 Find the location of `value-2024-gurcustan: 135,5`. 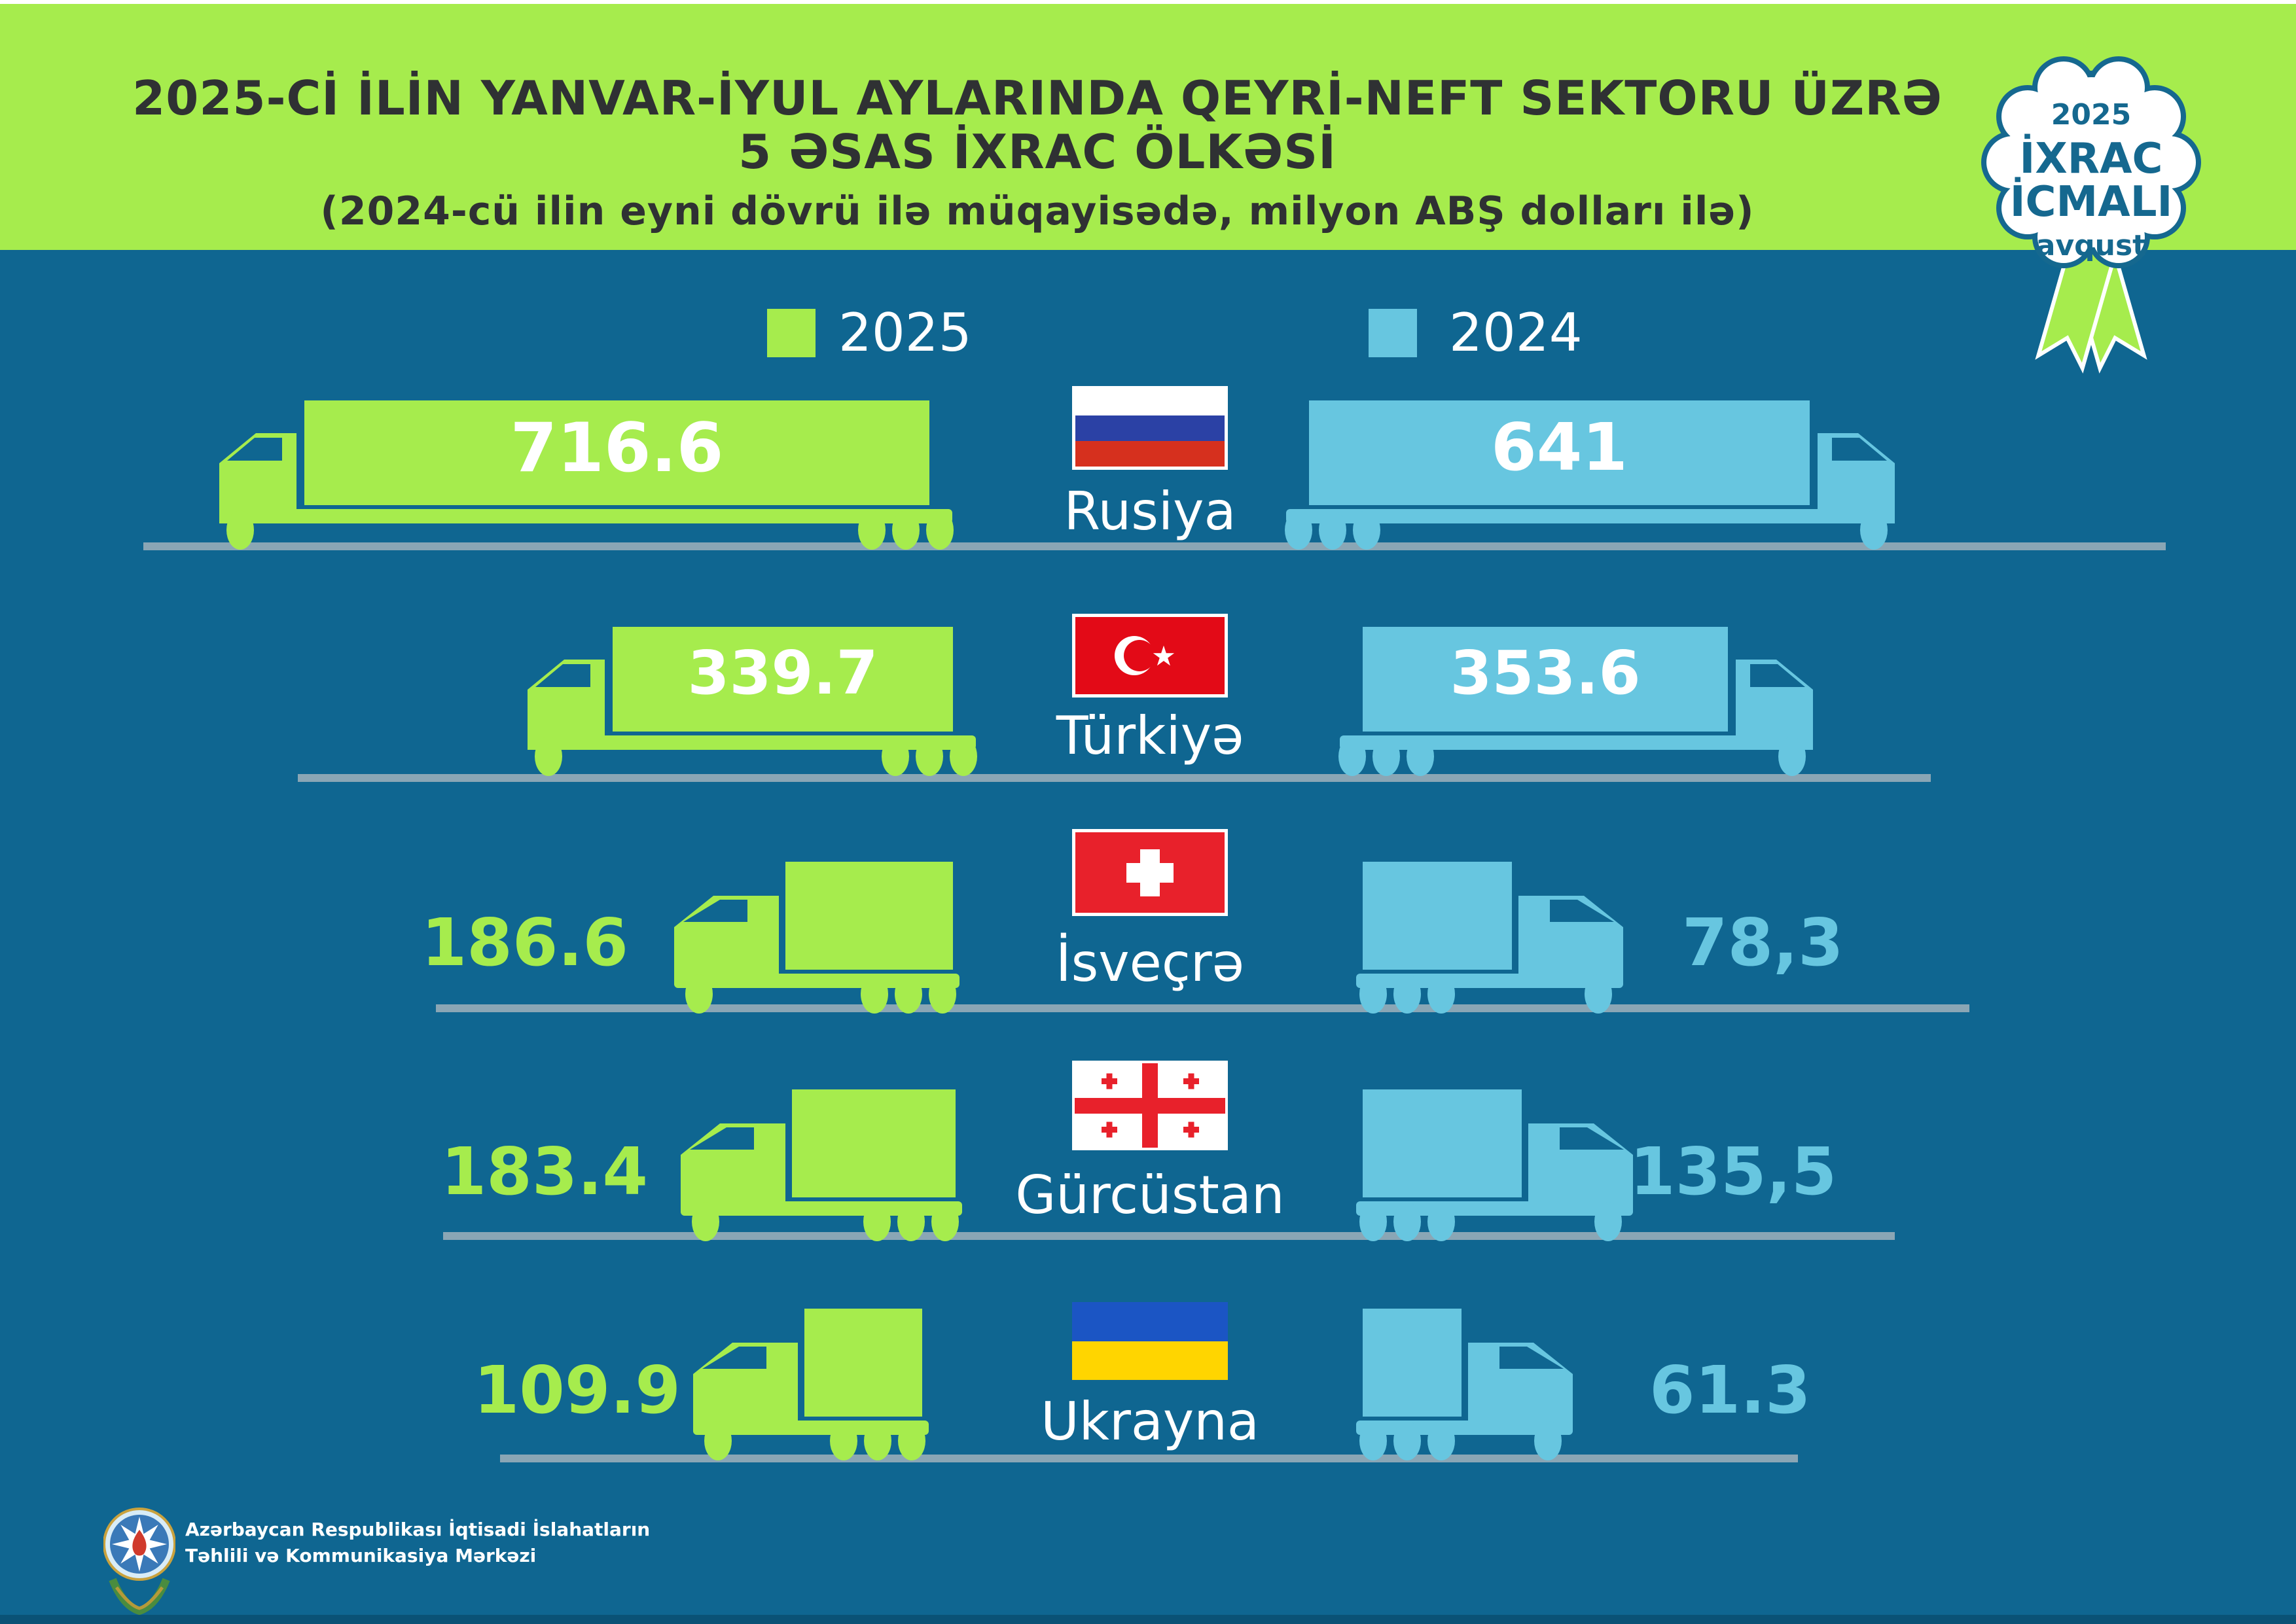

value-2024-gurcustan: 135,5 is located at coordinates (1733, 1171).